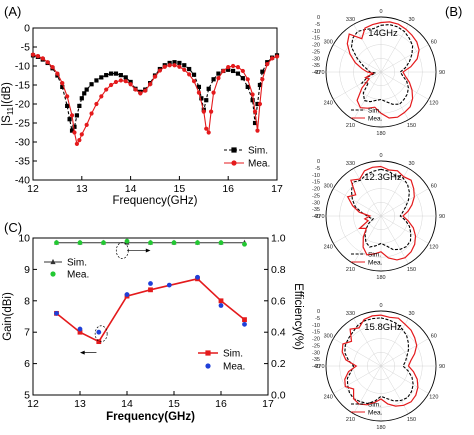 This screenshot has height=435, width=474. What do you see at coordinates (10, 110) in the screenshot?
I see `y-axis-label-sub: 11` at bounding box center [10, 110].